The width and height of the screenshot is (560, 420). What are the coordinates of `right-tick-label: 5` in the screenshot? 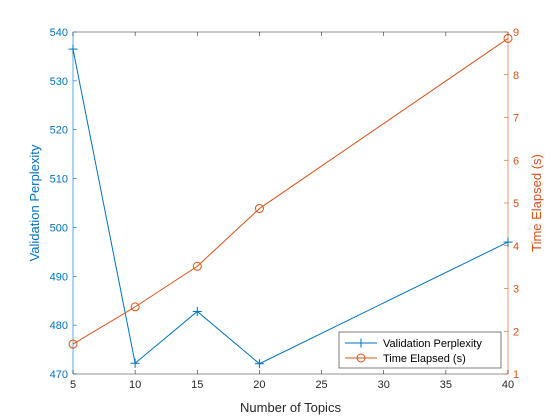 It's located at (516, 204).